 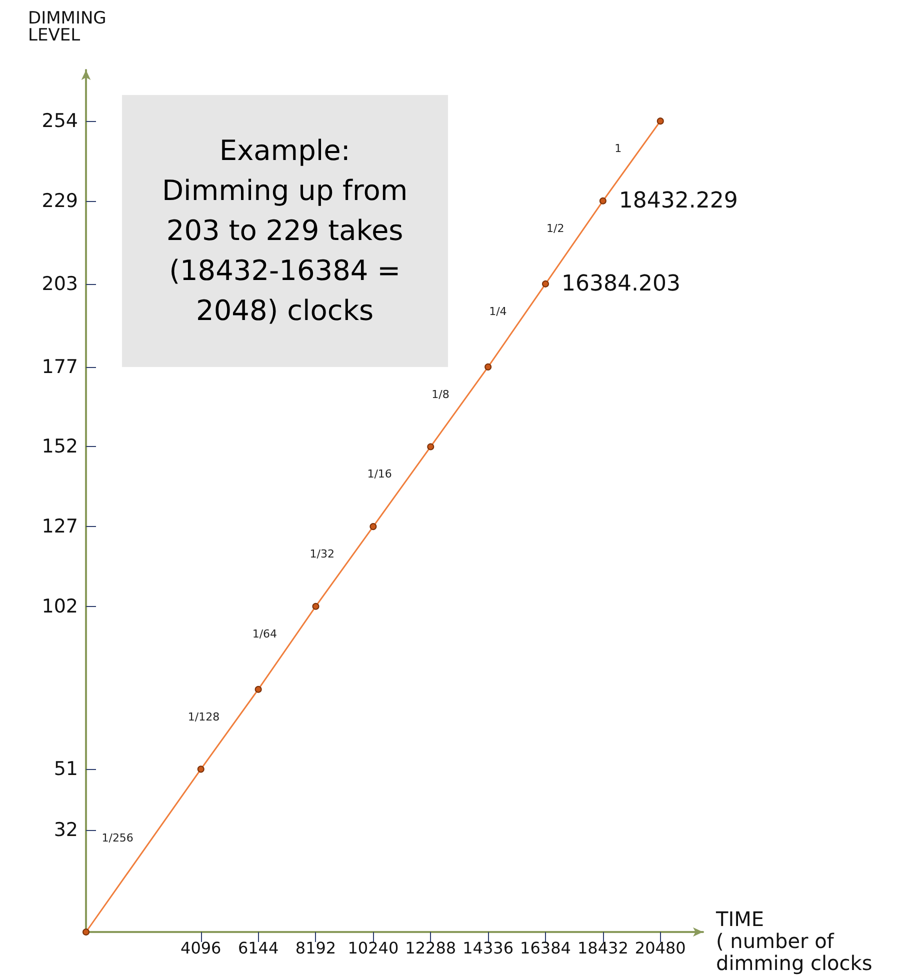 What do you see at coordinates (488, 948) in the screenshot?
I see `x-tick-label: 14336` at bounding box center [488, 948].